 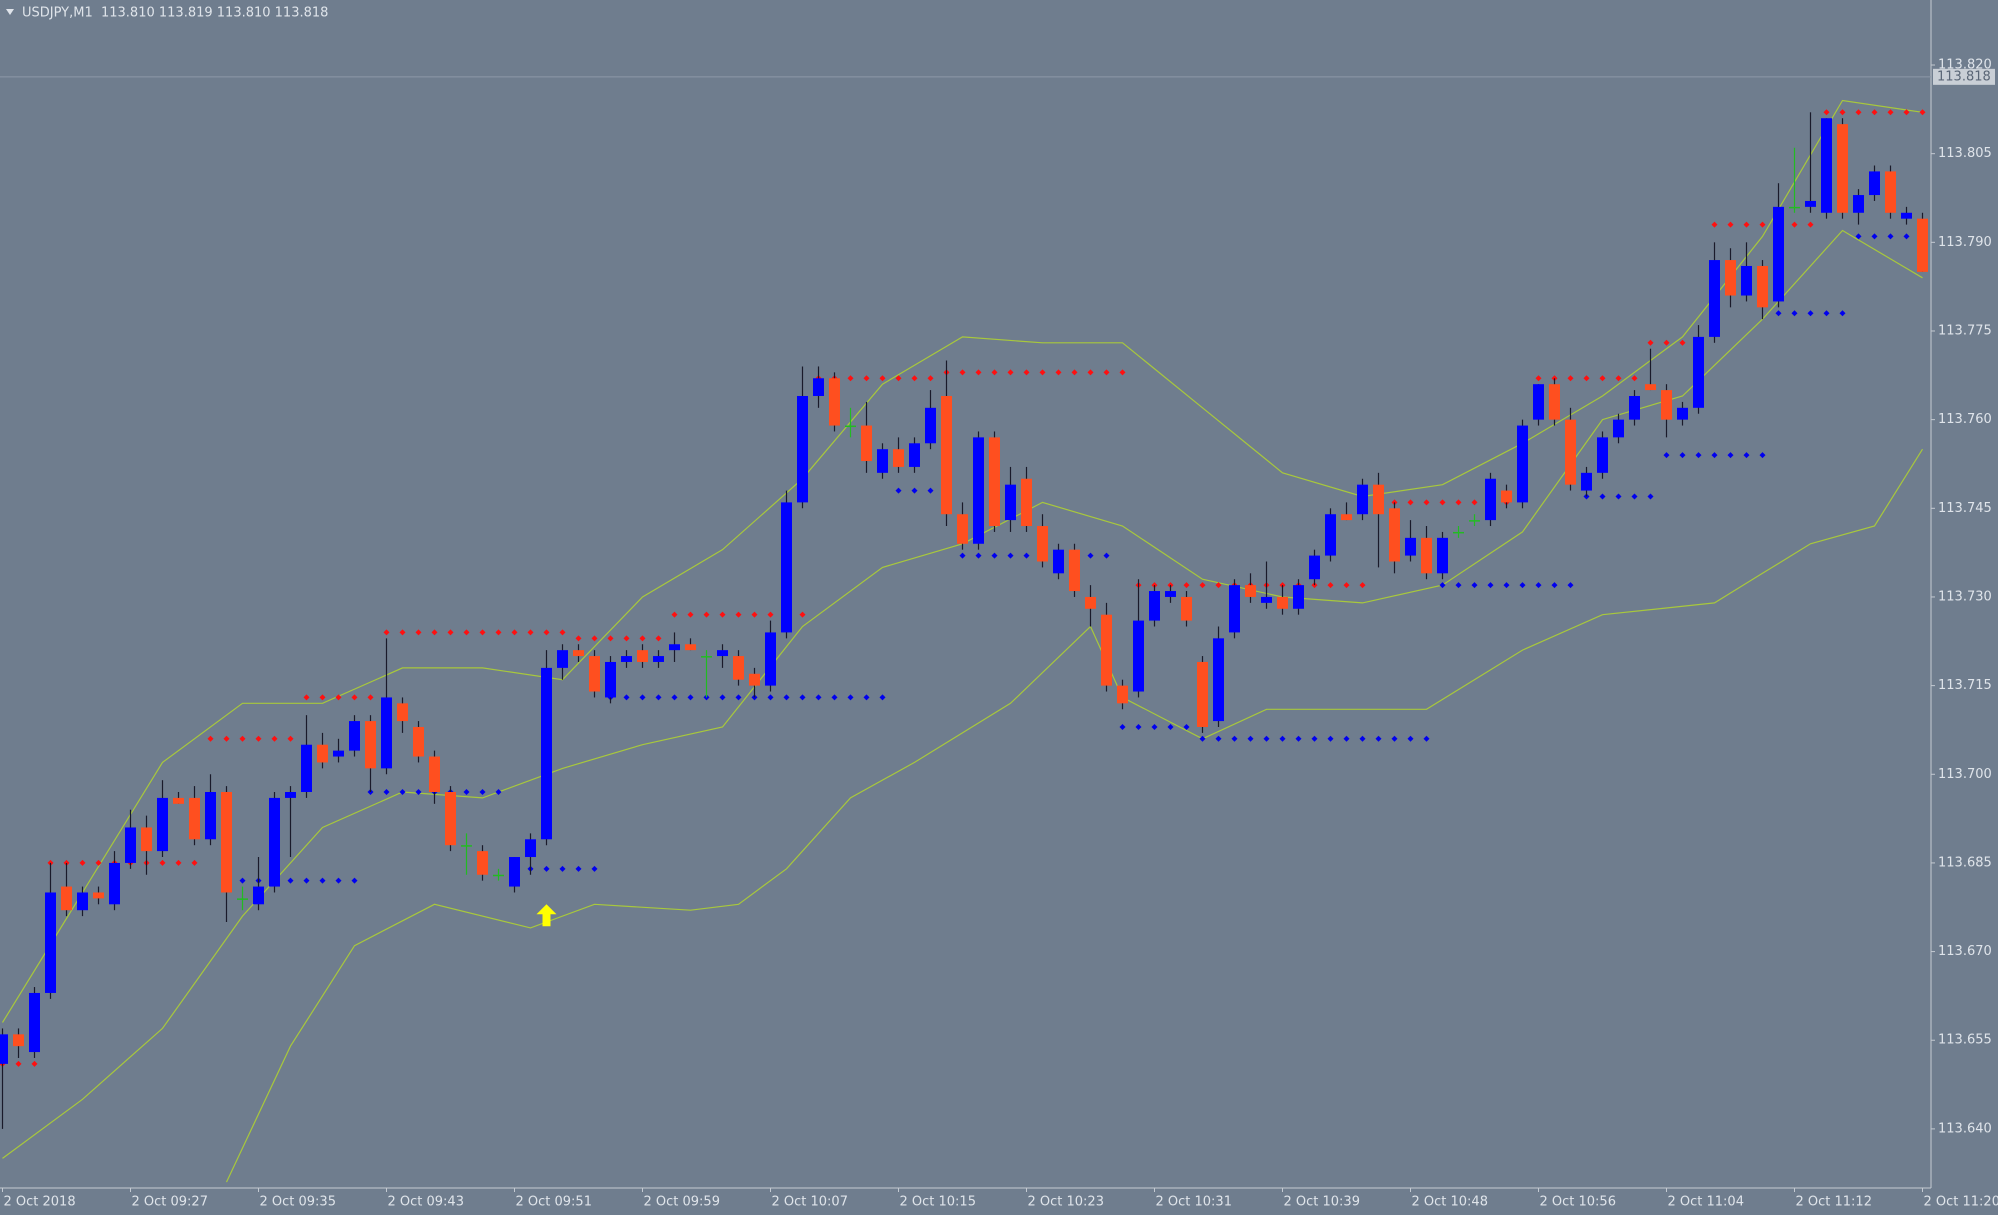 I want to click on x-tick-label: 2 Oct 09:27, so click(x=170, y=1202).